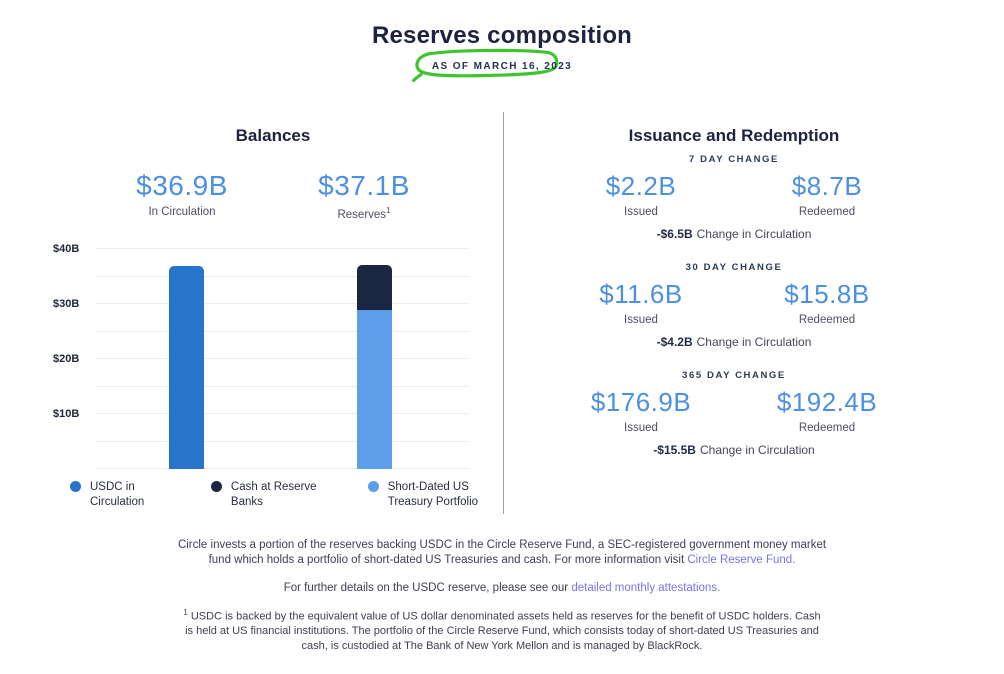 Image resolution: width=1004 pixels, height=674 pixels. I want to click on period-header: 7 DAY CHANGE, so click(734, 159).